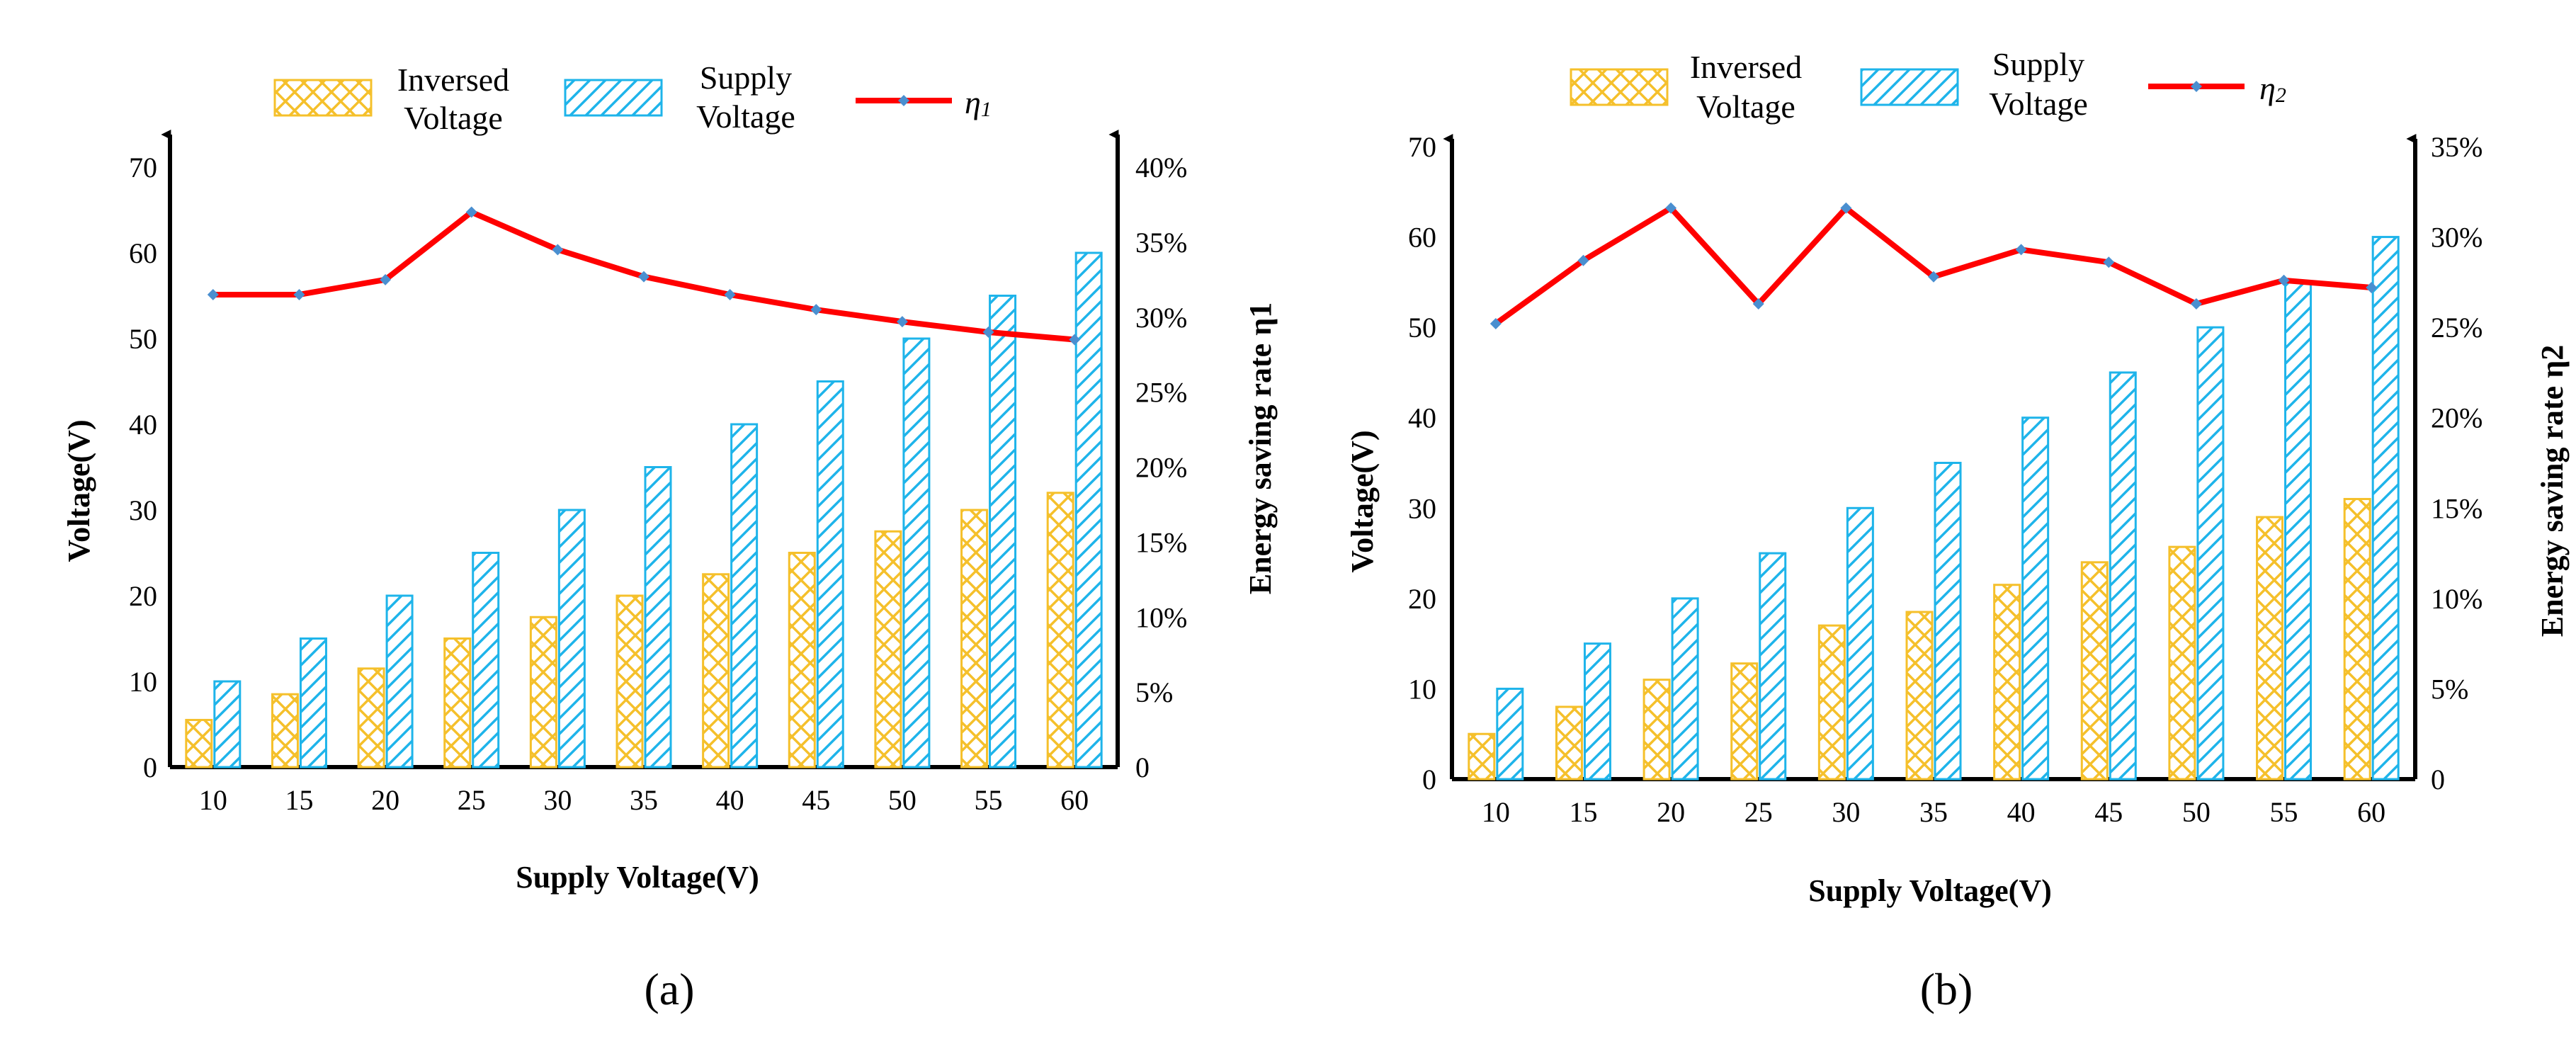  I want to click on right-y-axis-title: Energy saving rate η2, so click(2552, 491).